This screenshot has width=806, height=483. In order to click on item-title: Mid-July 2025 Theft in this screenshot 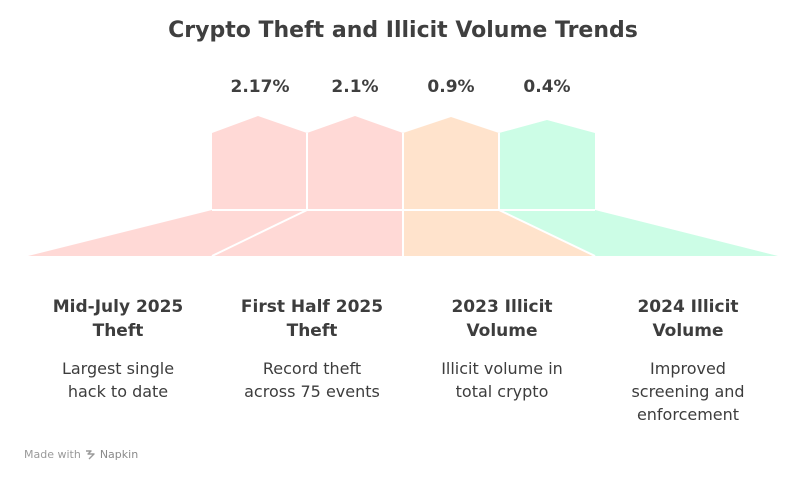, I will do `click(118, 319)`.